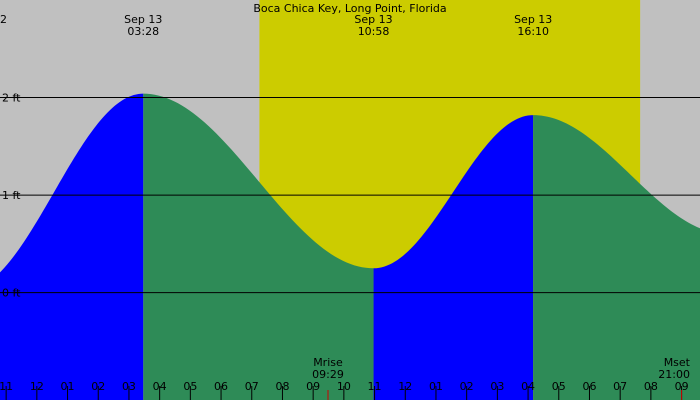 Image resolution: width=700 pixels, height=400 pixels. What do you see at coordinates (533, 31) in the screenshot?
I see `tide-time-label: 16:10` at bounding box center [533, 31].